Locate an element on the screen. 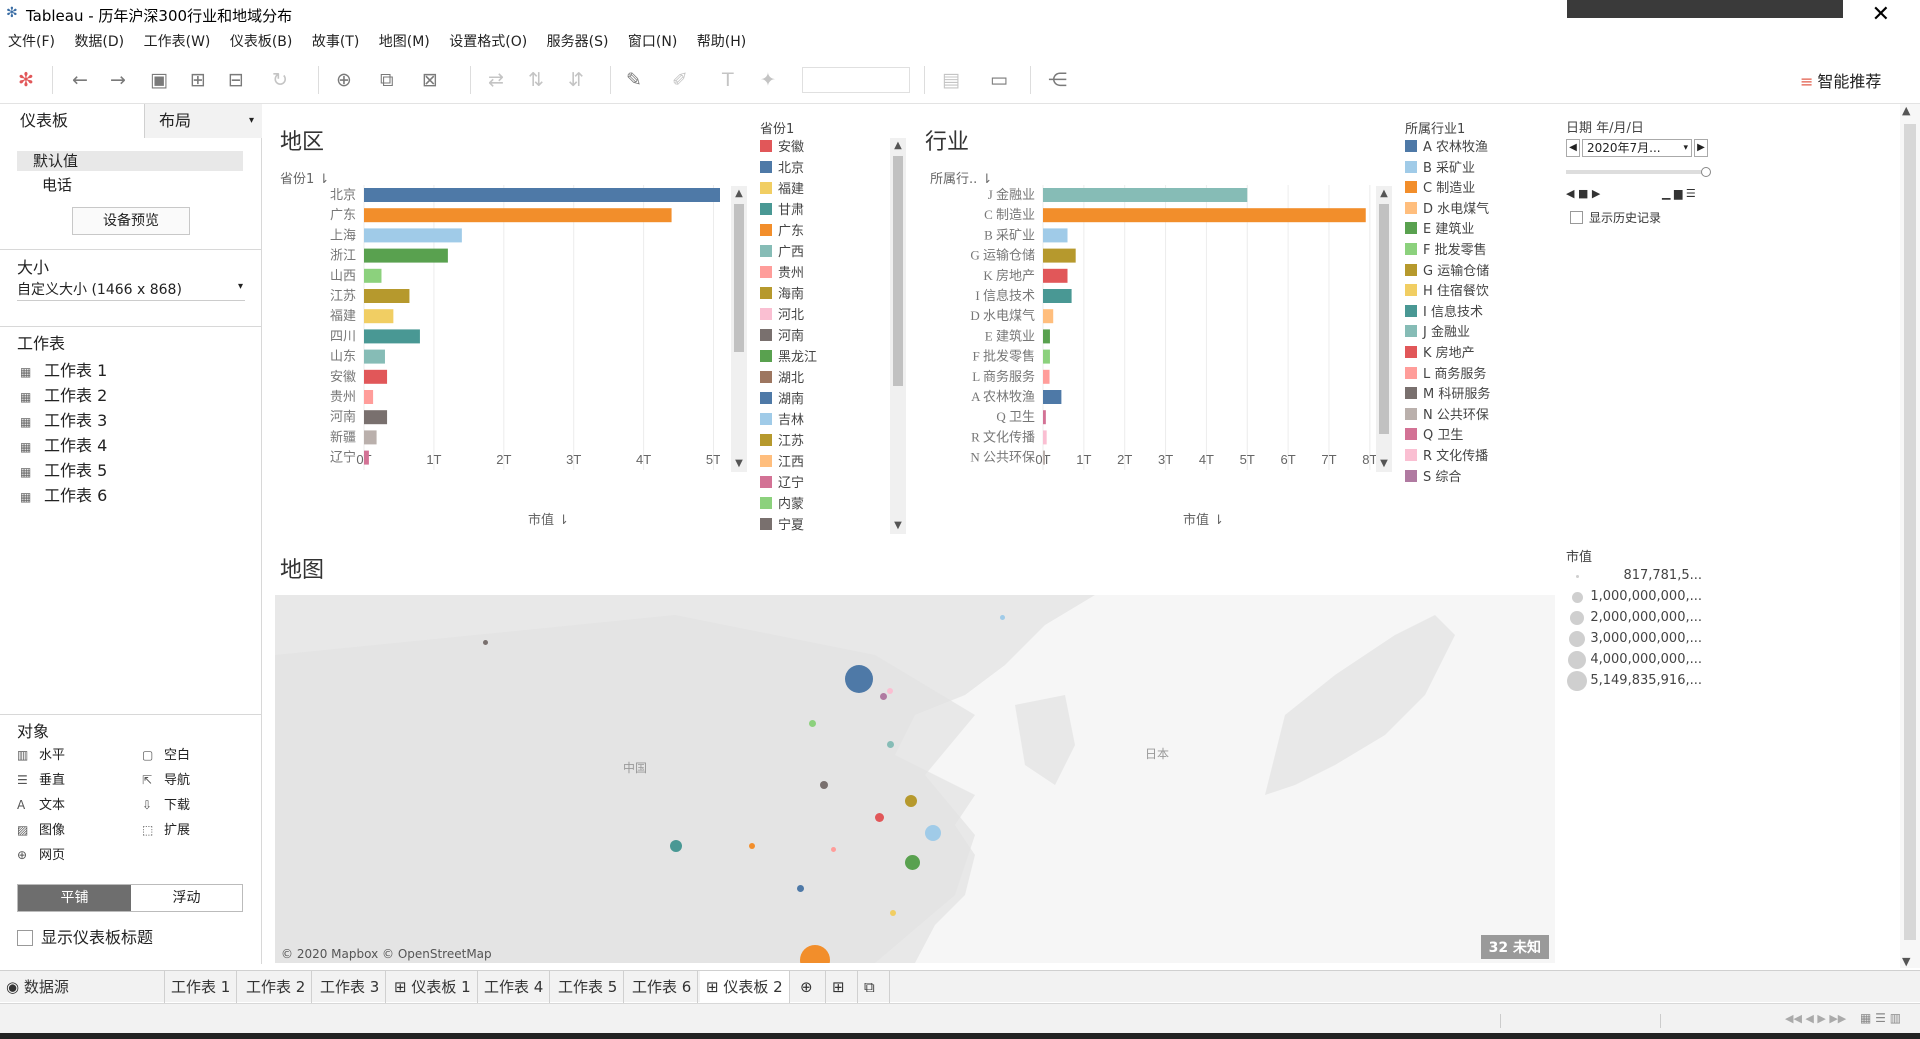 This screenshot has width=1920, height=1039. dashboard-scrollbar: ▲ ▼ is located at coordinates (1910, 536).